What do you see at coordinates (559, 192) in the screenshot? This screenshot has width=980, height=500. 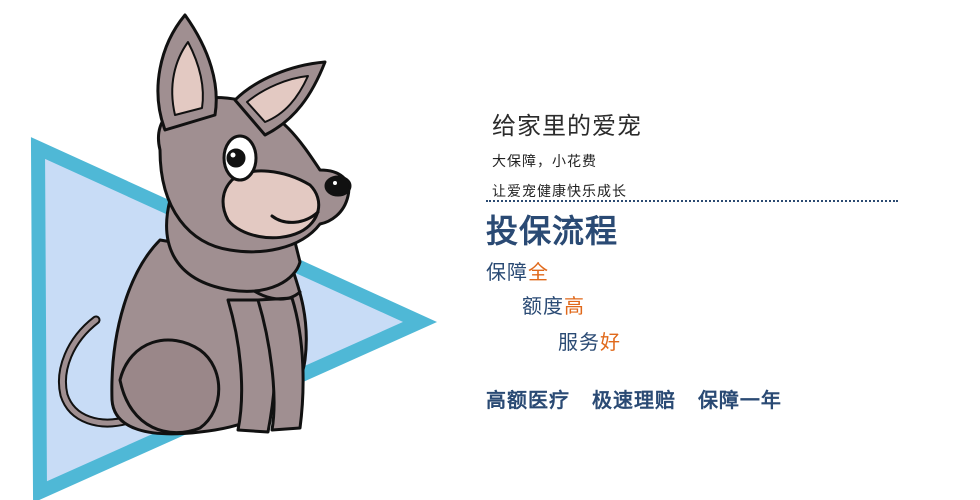 I see `subline-2: 让爱宠健康快乐成长` at bounding box center [559, 192].